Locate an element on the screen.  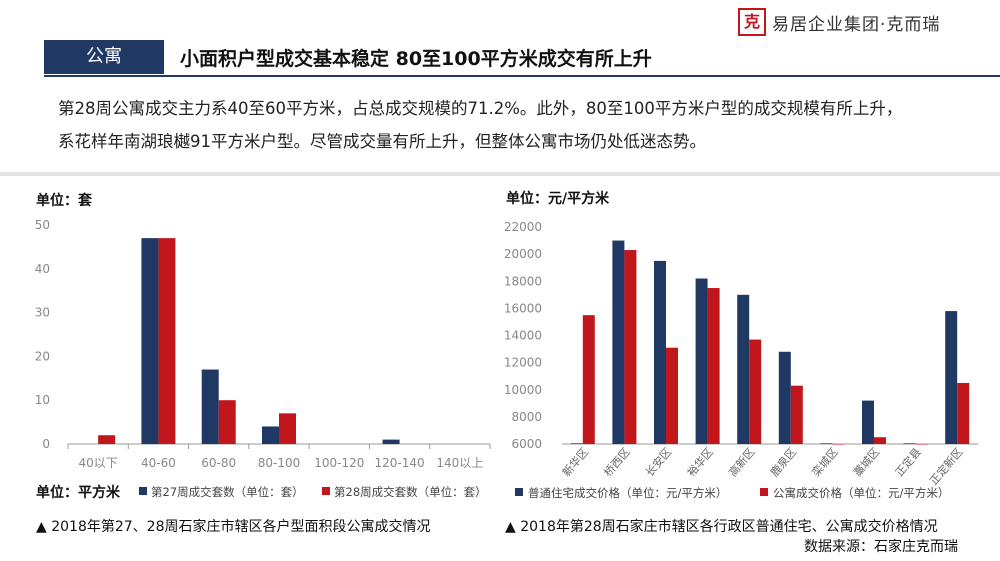
y-tick-label: 16000 is located at coordinates (523, 308).